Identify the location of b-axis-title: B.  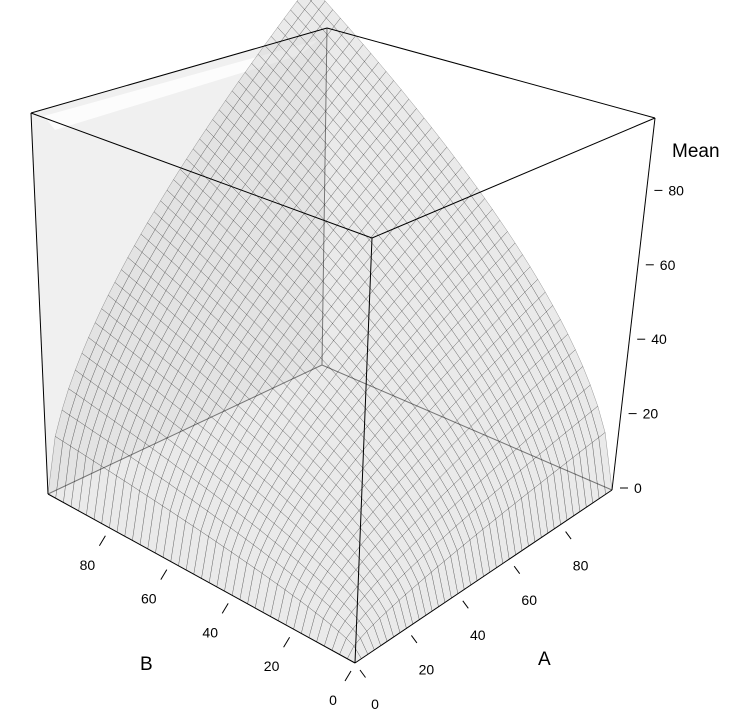
(146, 664).